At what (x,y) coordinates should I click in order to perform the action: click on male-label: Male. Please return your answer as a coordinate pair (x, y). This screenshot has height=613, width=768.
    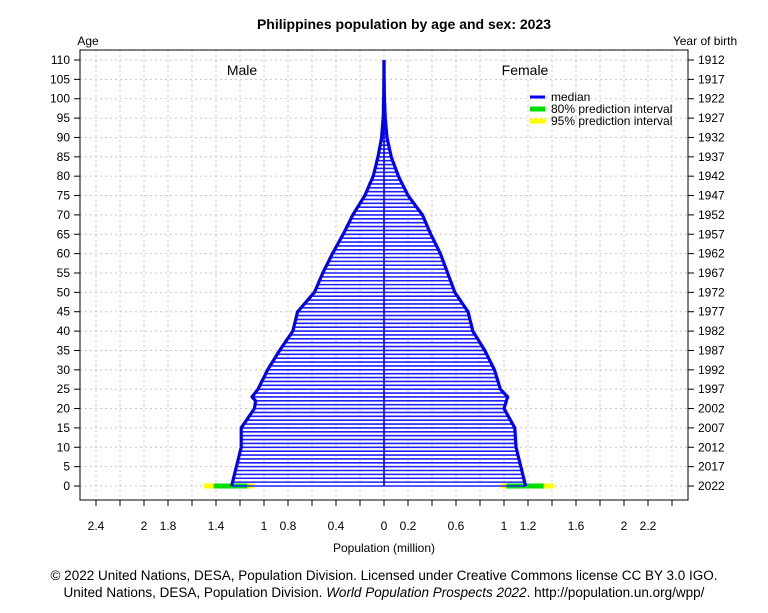
    Looking at the image, I should click on (242, 70).